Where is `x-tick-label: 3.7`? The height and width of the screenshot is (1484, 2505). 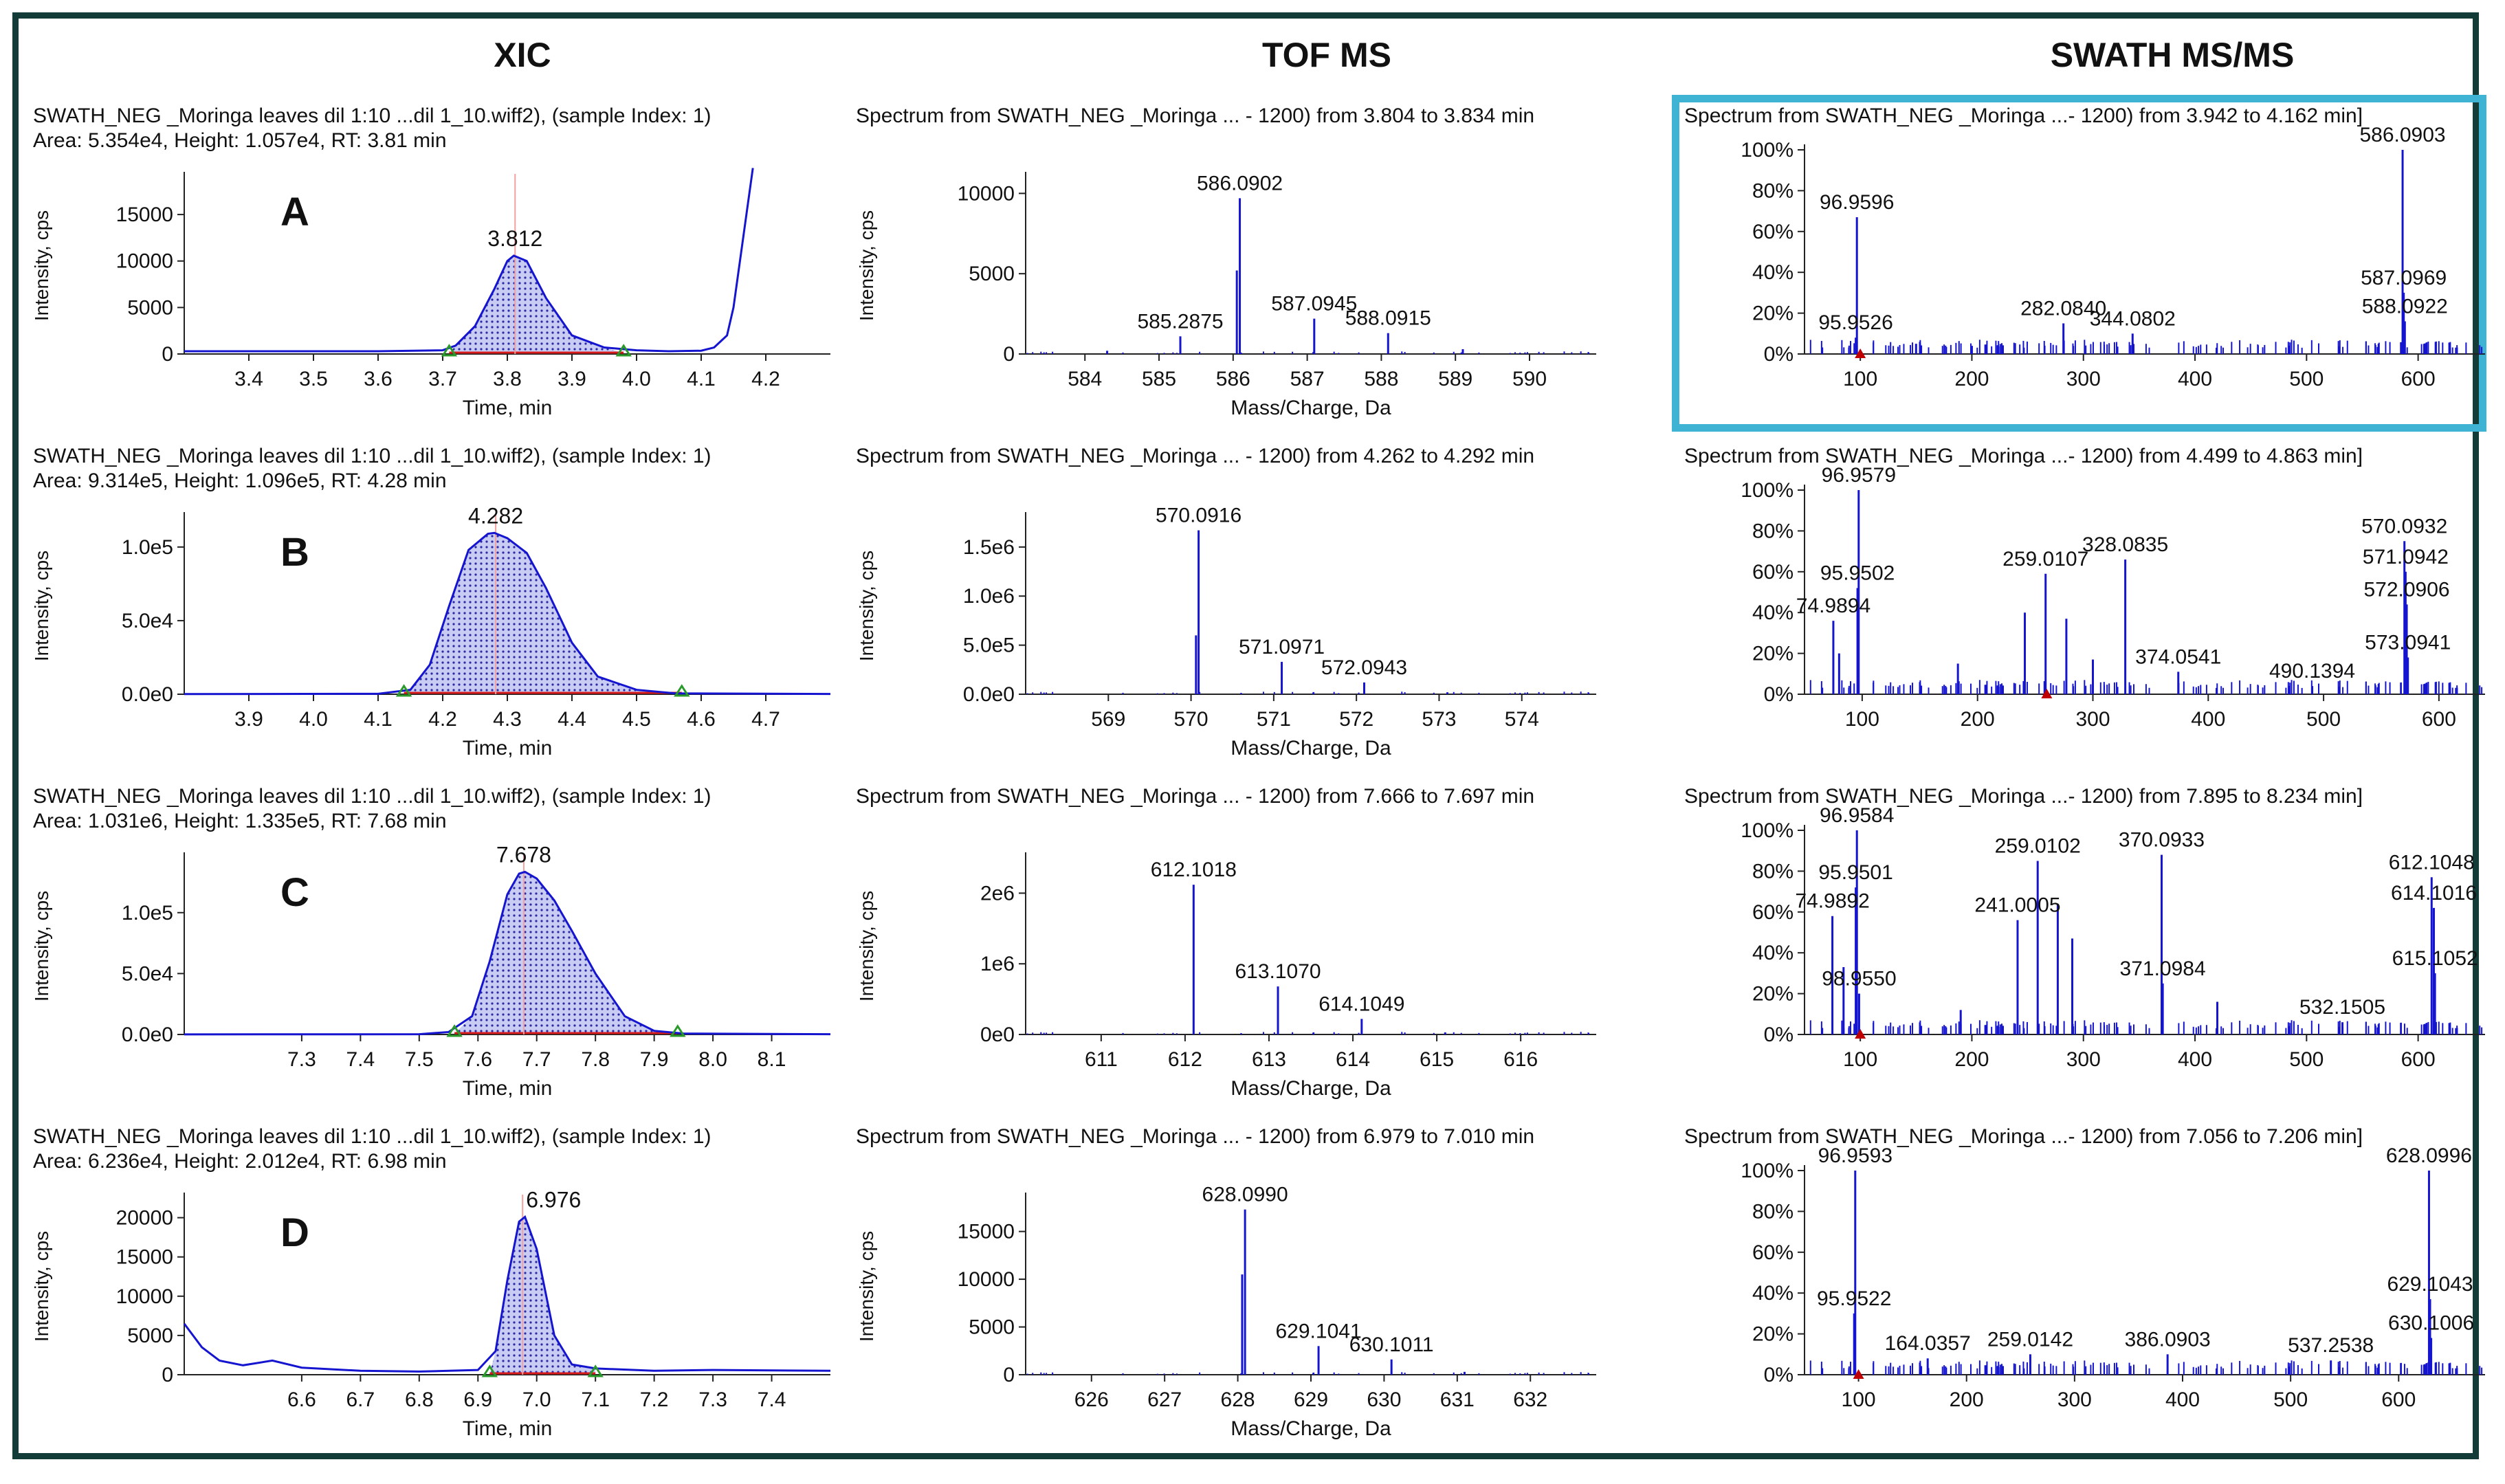 x-tick-label: 3.7 is located at coordinates (443, 379).